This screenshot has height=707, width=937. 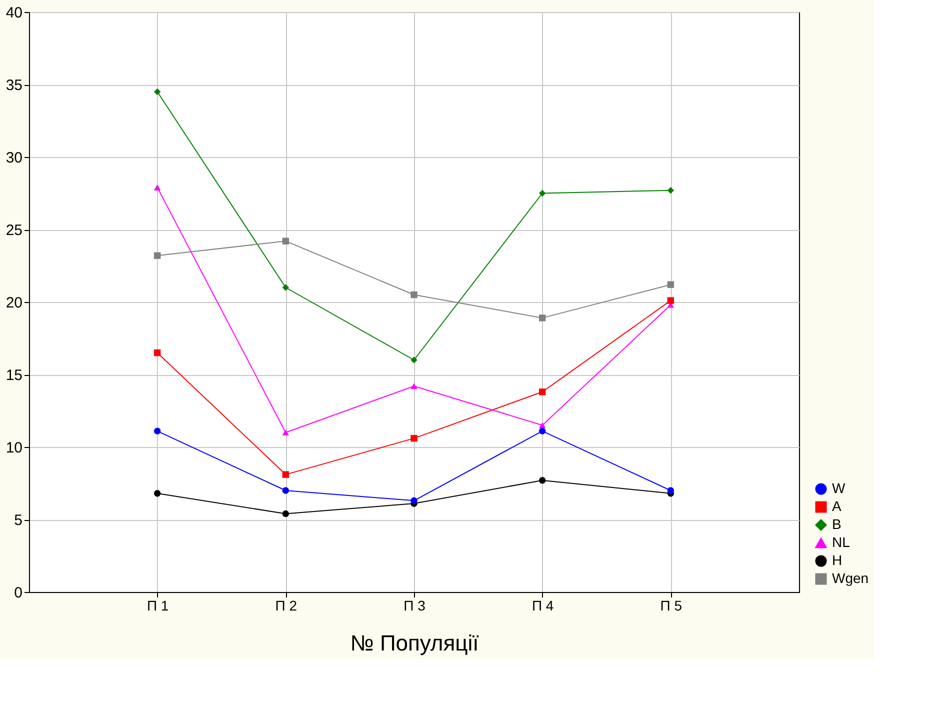 I want to click on legend-label: W, so click(x=839, y=488).